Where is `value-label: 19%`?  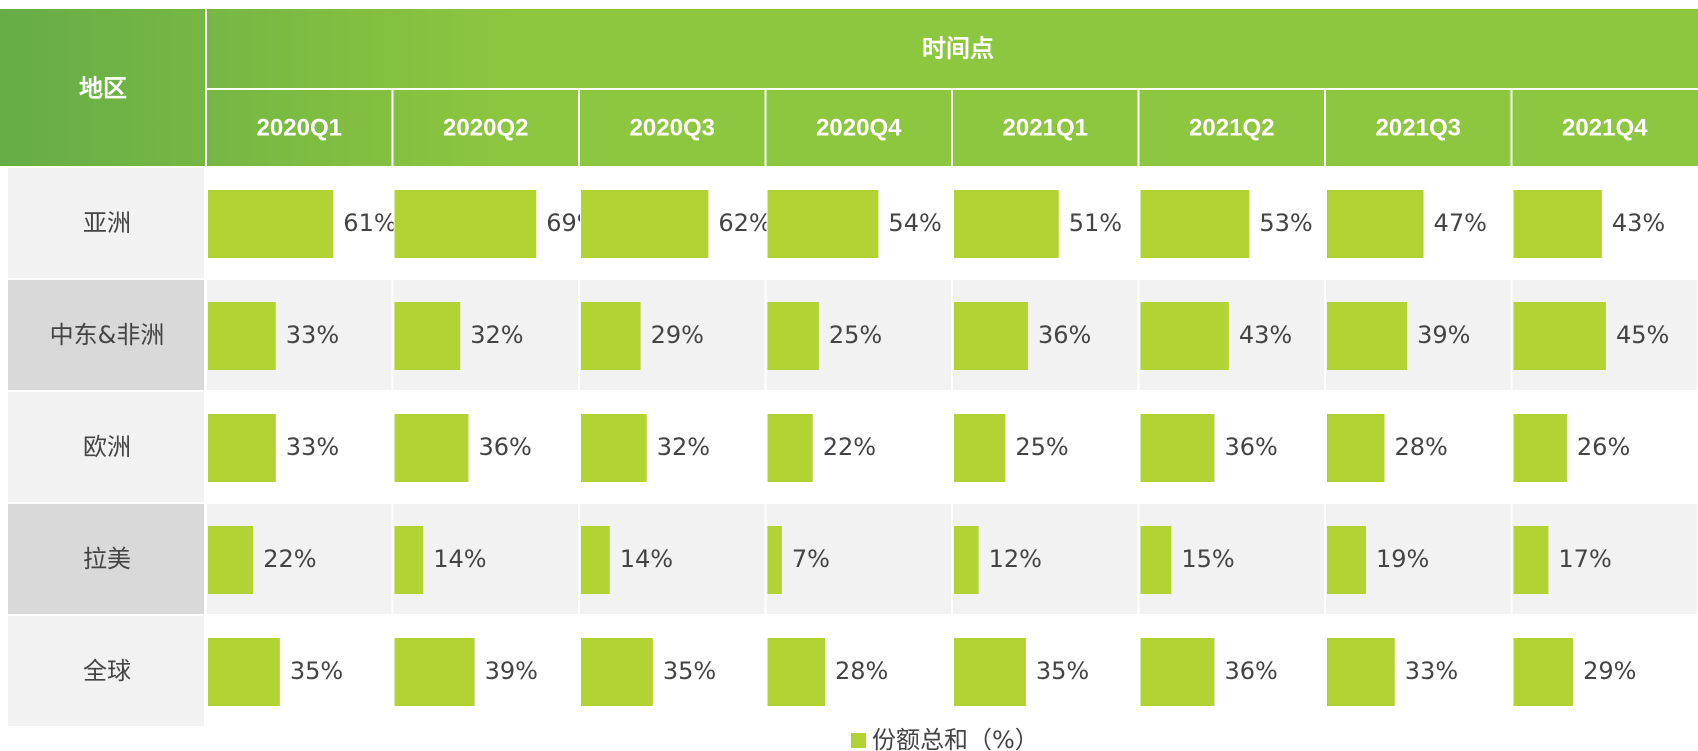 value-label: 19% is located at coordinates (1402, 559).